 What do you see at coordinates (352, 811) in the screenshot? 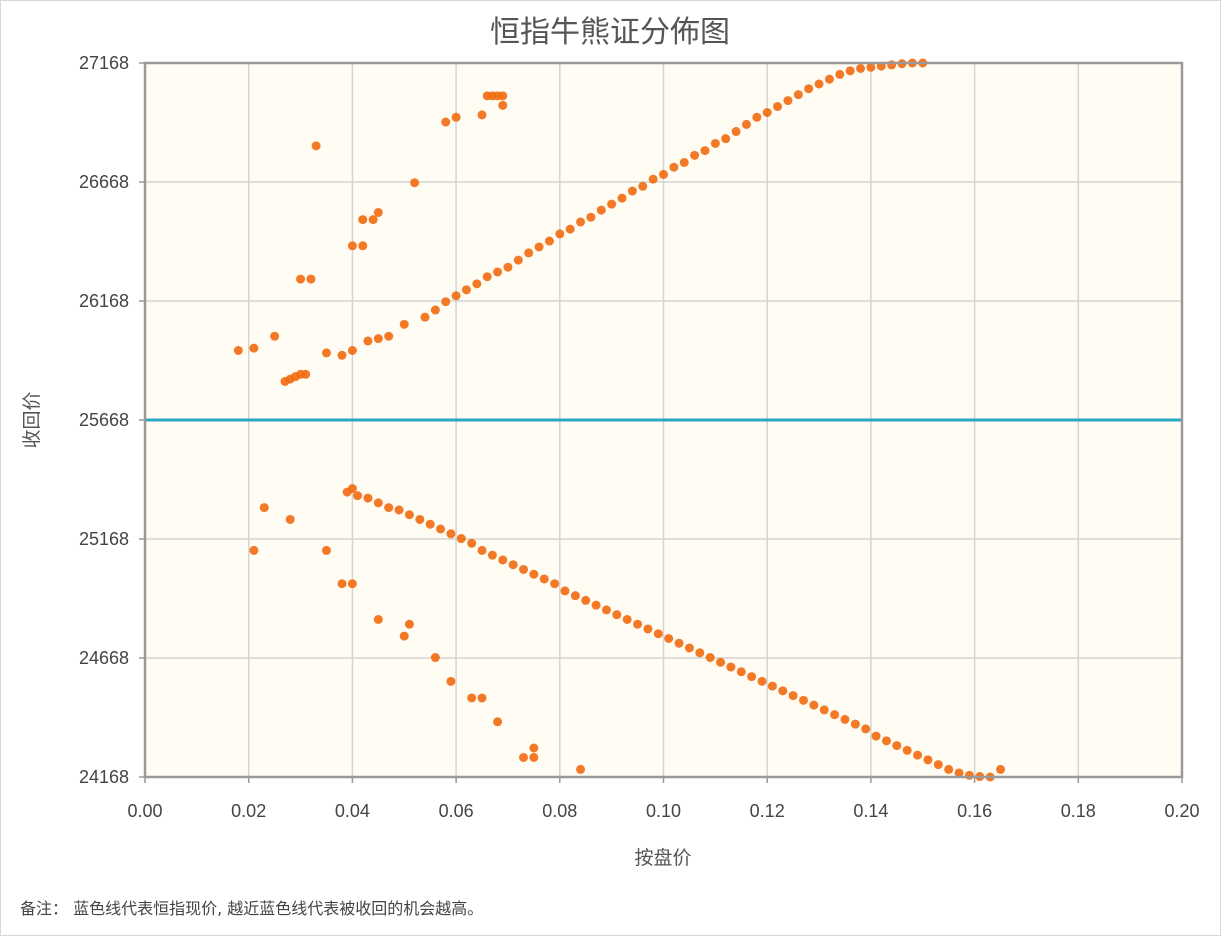
I see `x-tick-label: 0.04` at bounding box center [352, 811].